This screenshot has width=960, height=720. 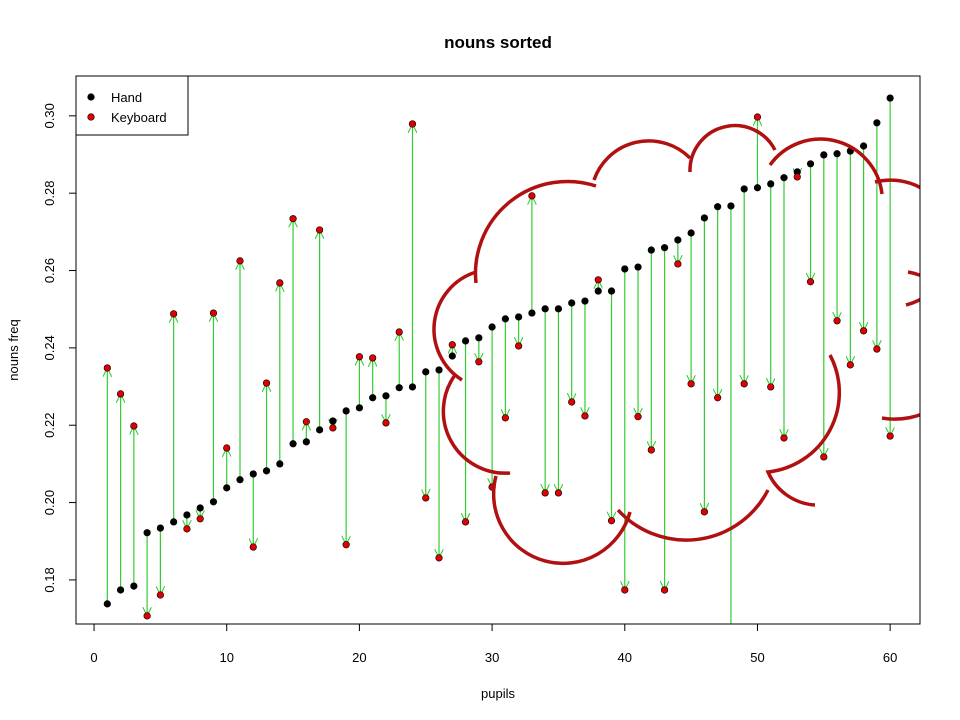 What do you see at coordinates (492, 657) in the screenshot?
I see `x-tick-label: 30` at bounding box center [492, 657].